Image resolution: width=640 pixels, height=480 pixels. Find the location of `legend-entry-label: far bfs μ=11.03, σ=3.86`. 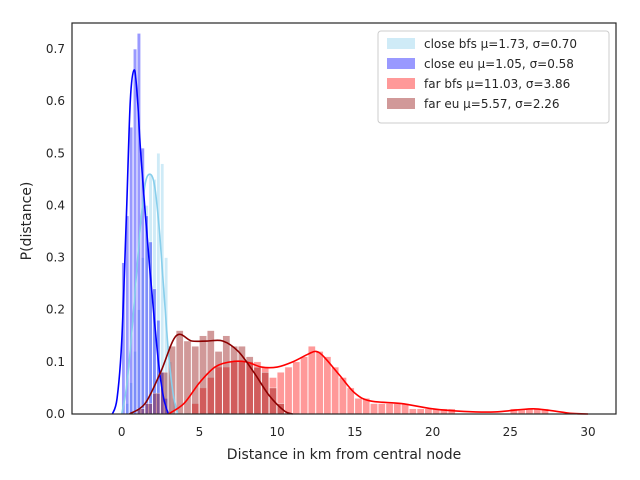

legend-entry-label: far bfs μ=11.03, σ=3.86 is located at coordinates (497, 84).